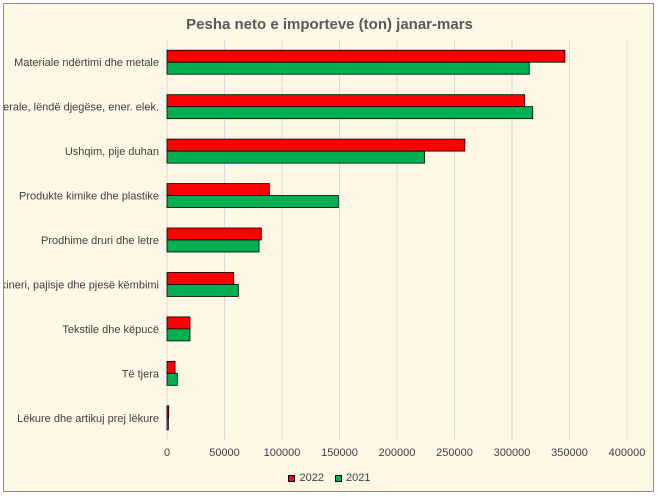 The height and width of the screenshot is (497, 659). What do you see at coordinates (224, 453) in the screenshot?
I see `x-tick-label: 50000` at bounding box center [224, 453].